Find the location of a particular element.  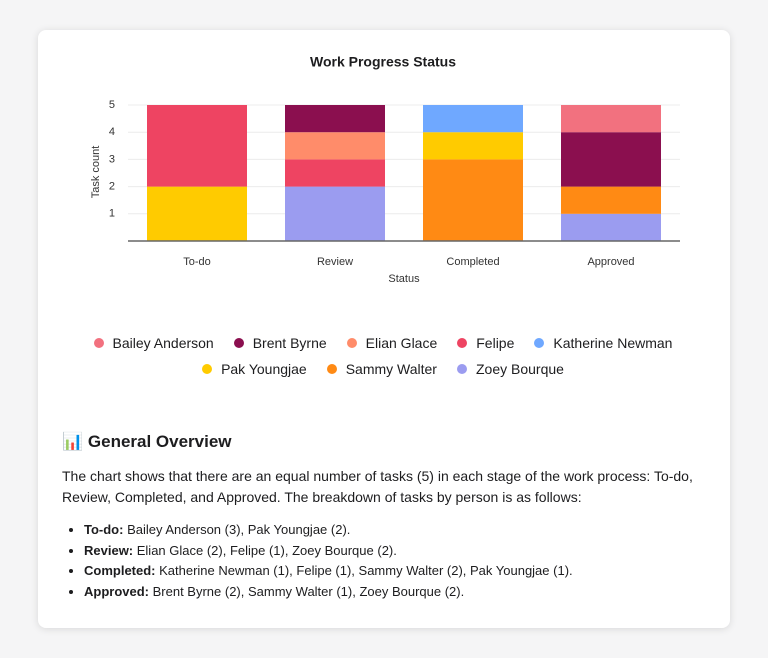

item-label: Review: is located at coordinates (109, 550).